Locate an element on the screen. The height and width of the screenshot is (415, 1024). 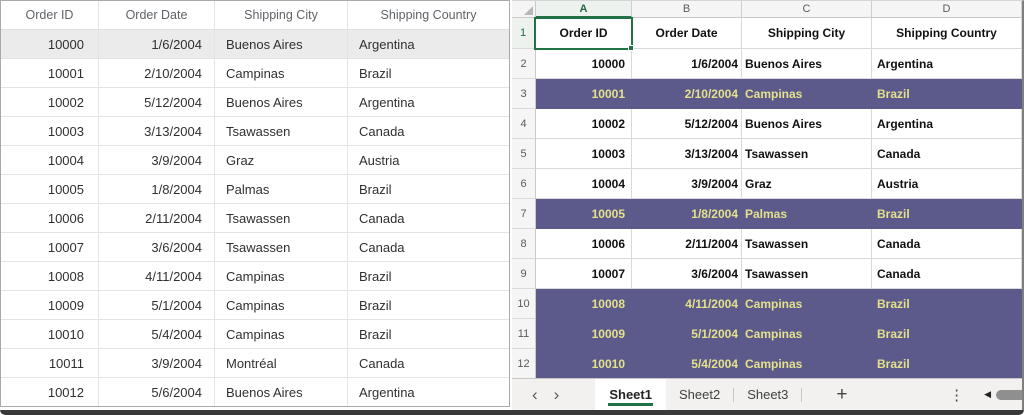
column-header-c: C is located at coordinates (807, 9).